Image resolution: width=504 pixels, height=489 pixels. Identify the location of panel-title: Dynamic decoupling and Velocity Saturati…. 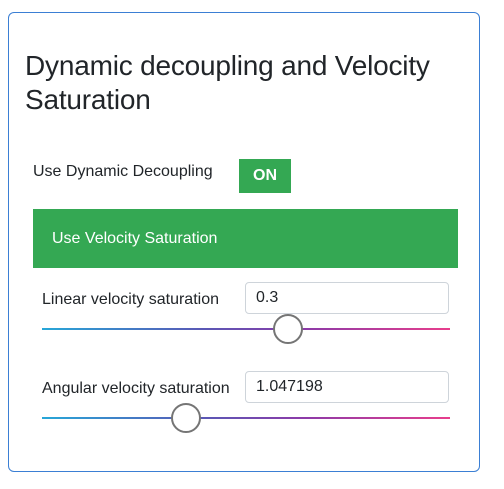
(227, 82).